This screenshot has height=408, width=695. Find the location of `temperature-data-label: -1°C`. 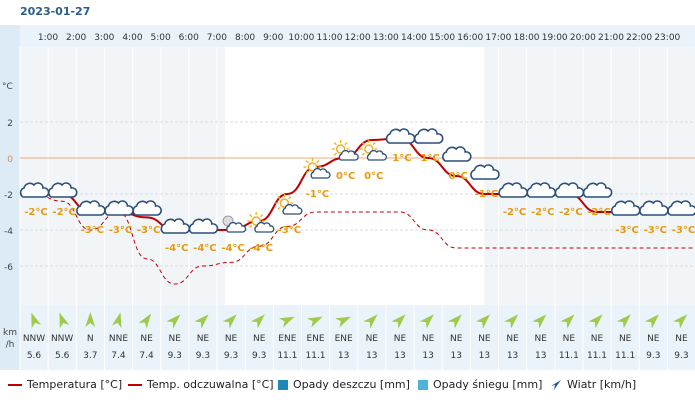

temperature-data-label: -1°C is located at coordinates (486, 194).